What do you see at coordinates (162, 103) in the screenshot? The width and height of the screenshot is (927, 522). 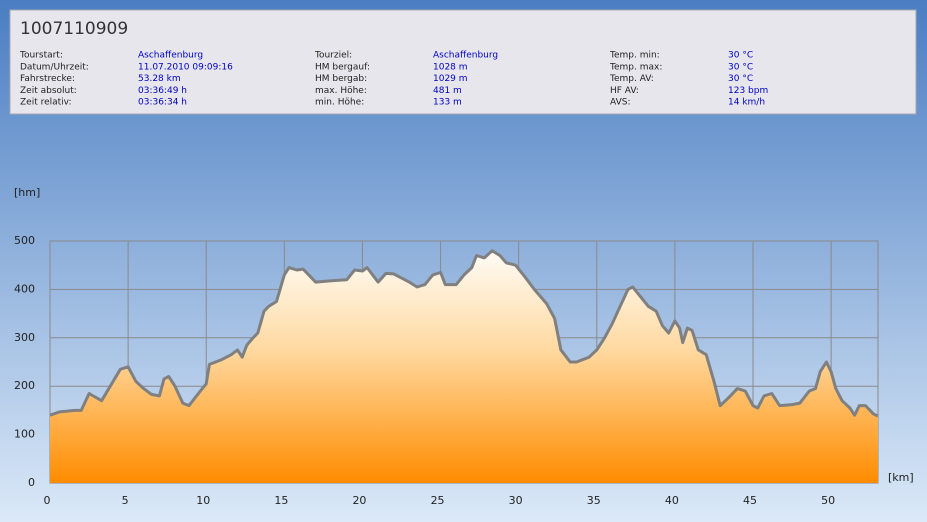 I see `info-value: 03:36:34 h` at bounding box center [162, 103].